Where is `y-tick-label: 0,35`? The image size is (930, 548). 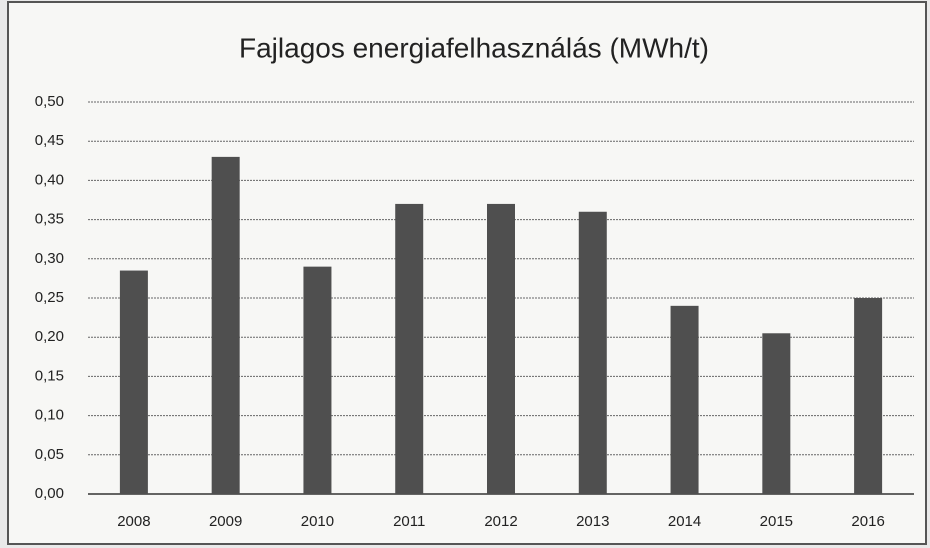 y-tick-label: 0,35 is located at coordinates (49, 219).